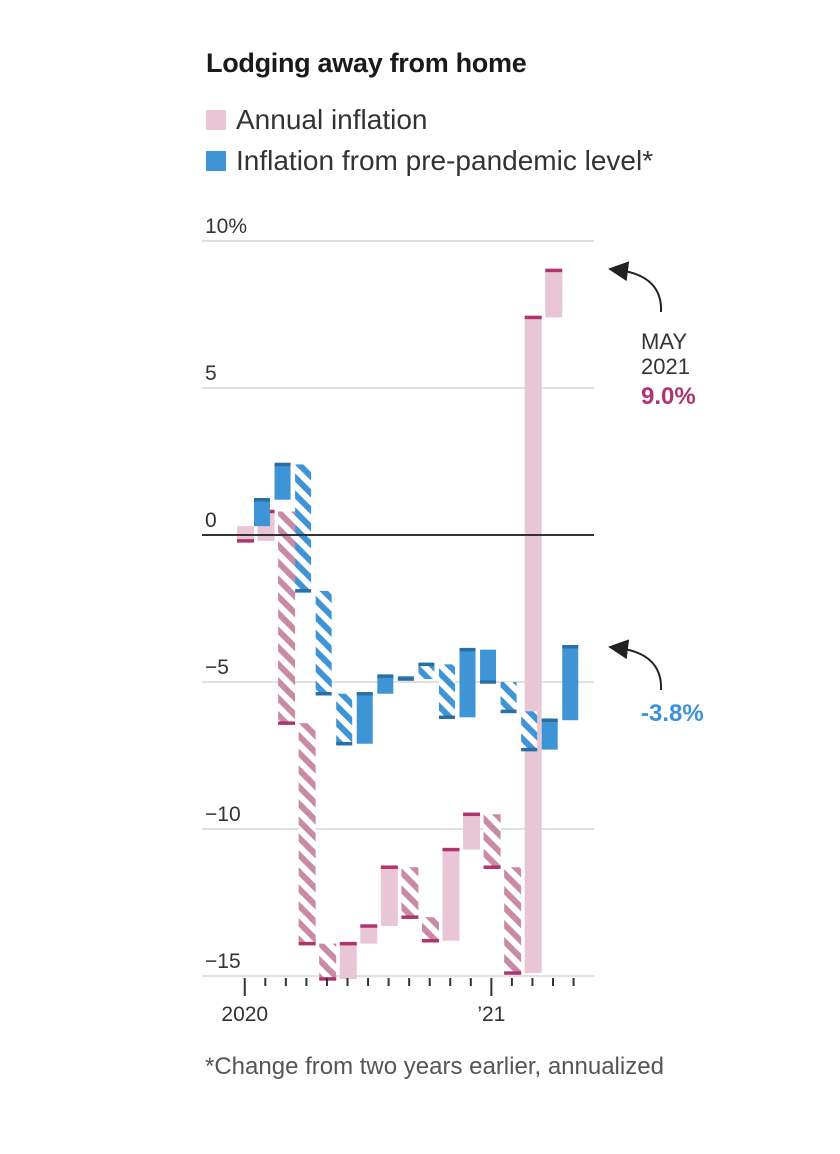 Image resolution: width=840 pixels, height=1154 pixels. What do you see at coordinates (211, 520) in the screenshot?
I see `y-tick-label: 0` at bounding box center [211, 520].